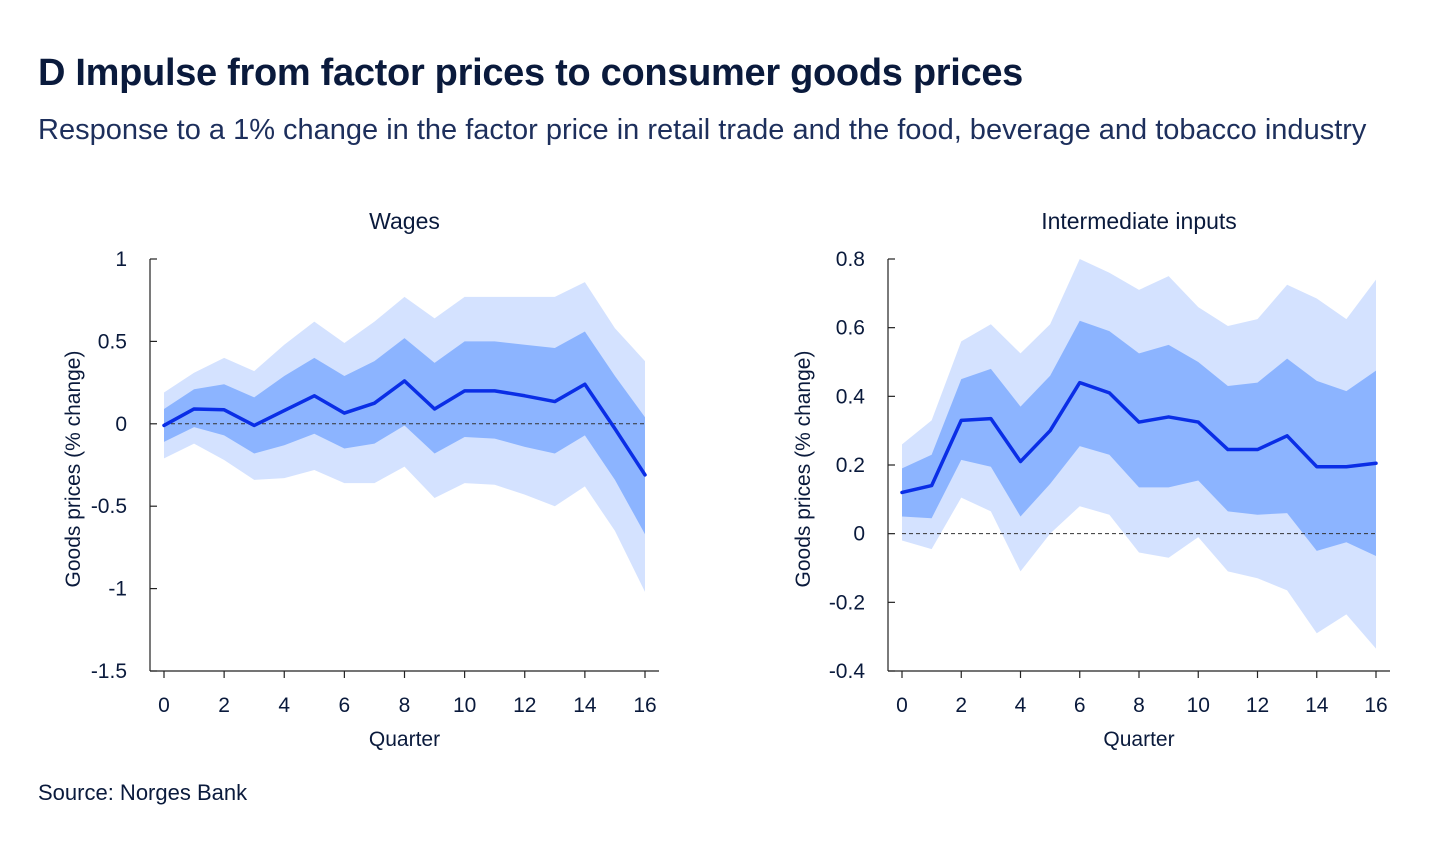 This screenshot has height=847, width=1445. Describe the element at coordinates (143, 792) in the screenshot. I see `source-note: Source: Norges Bank` at that location.